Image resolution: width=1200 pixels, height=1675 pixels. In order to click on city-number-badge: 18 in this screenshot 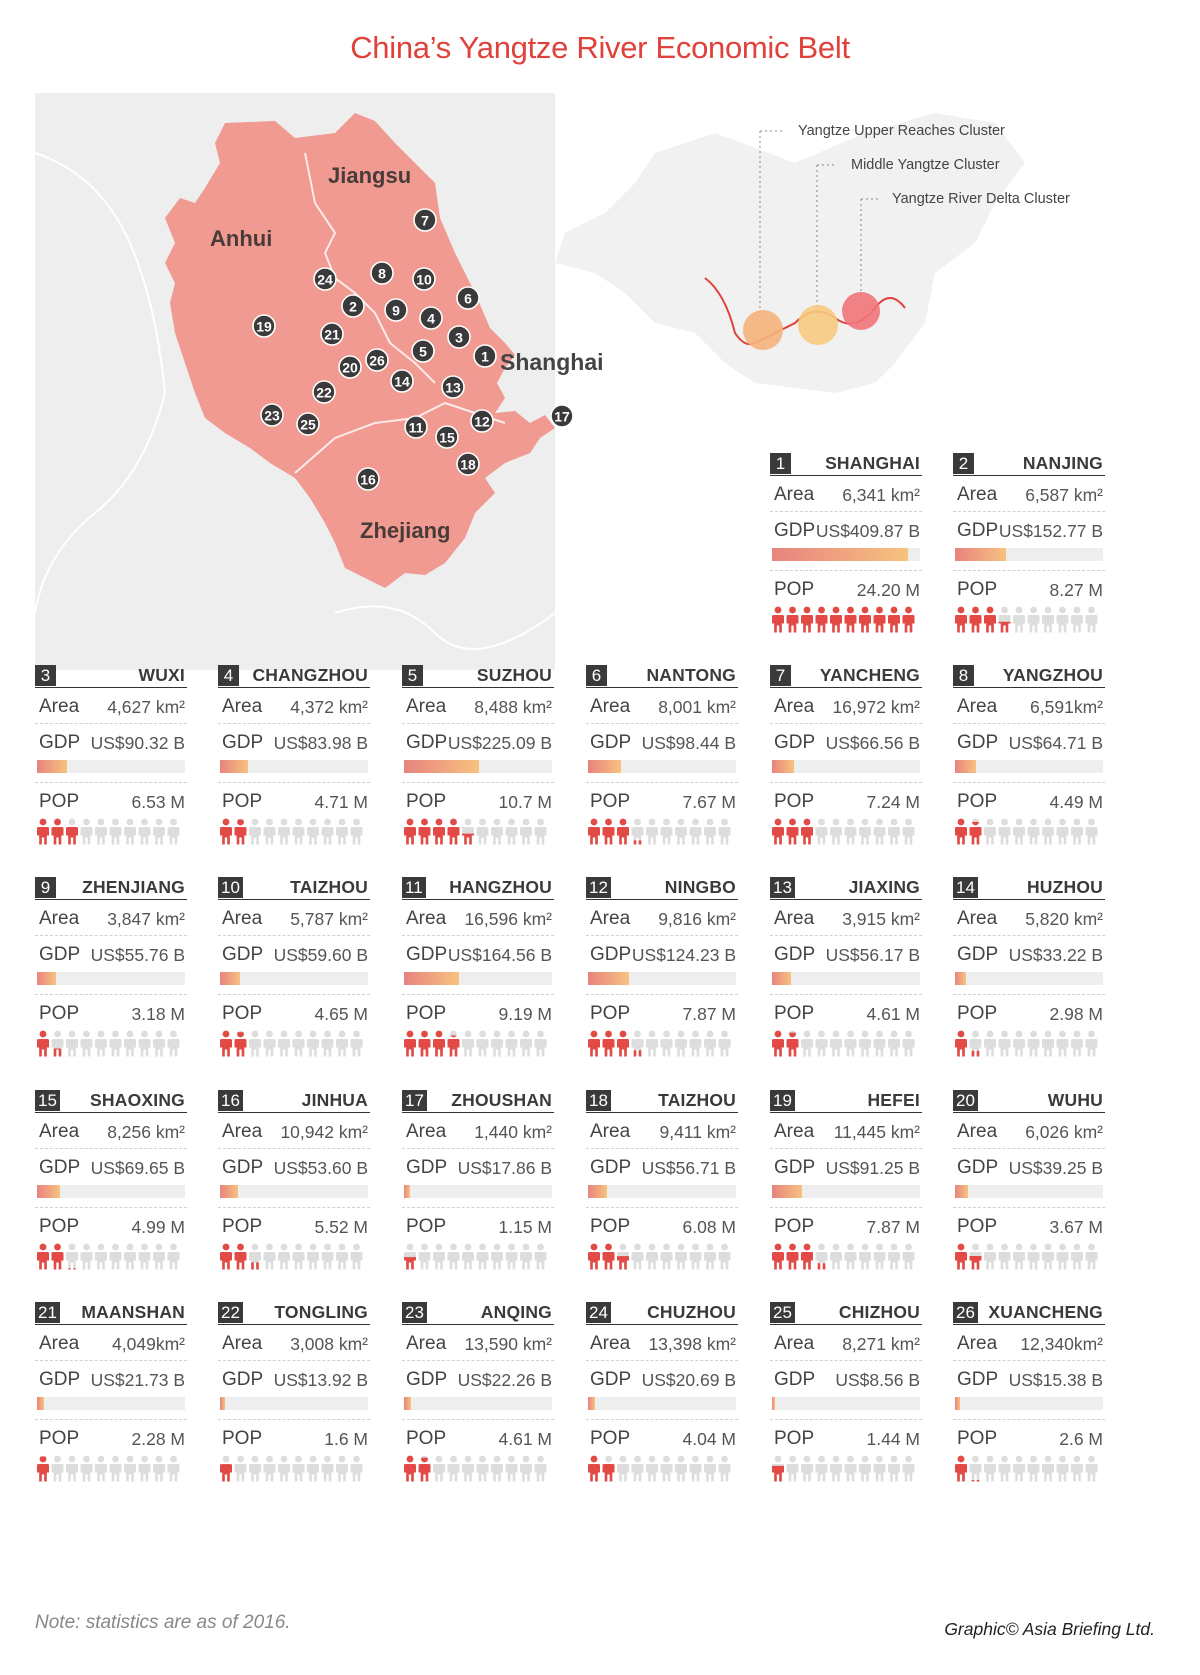, I will do `click(598, 1100)`.